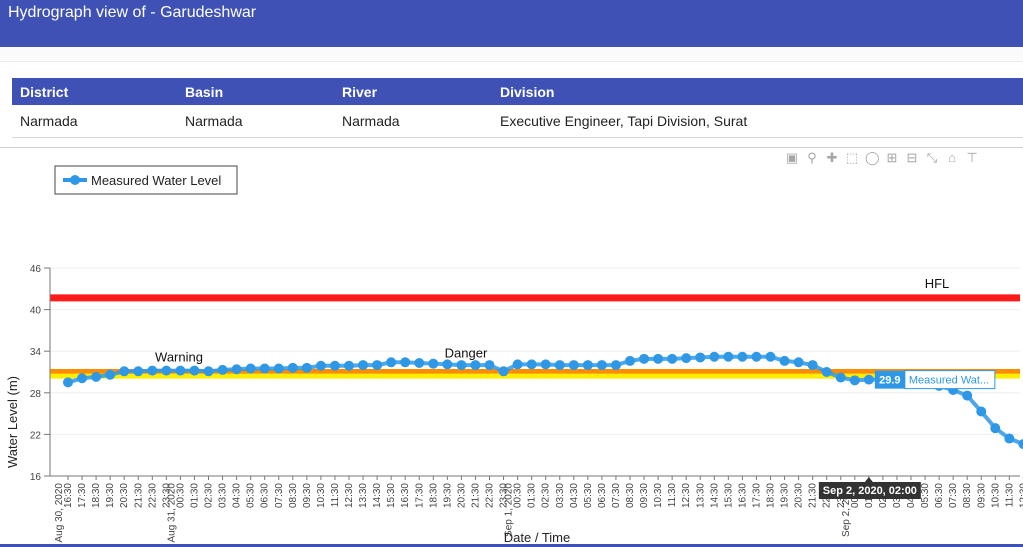 The height and width of the screenshot is (547, 1023). Describe the element at coordinates (419, 495) in the screenshot. I see `x-tick-label: 17:30` at that location.